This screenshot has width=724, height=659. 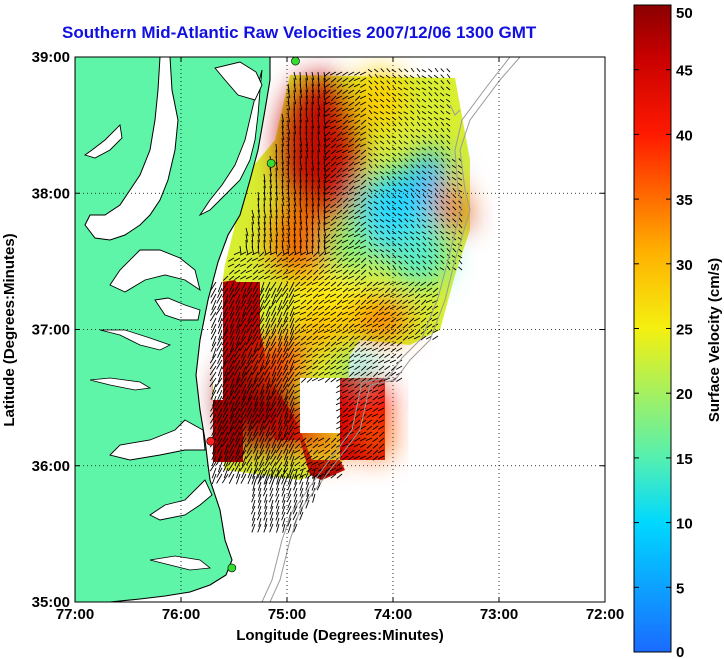 What do you see at coordinates (680, 588) in the screenshot?
I see `colorbar-tick-label: 5` at bounding box center [680, 588].